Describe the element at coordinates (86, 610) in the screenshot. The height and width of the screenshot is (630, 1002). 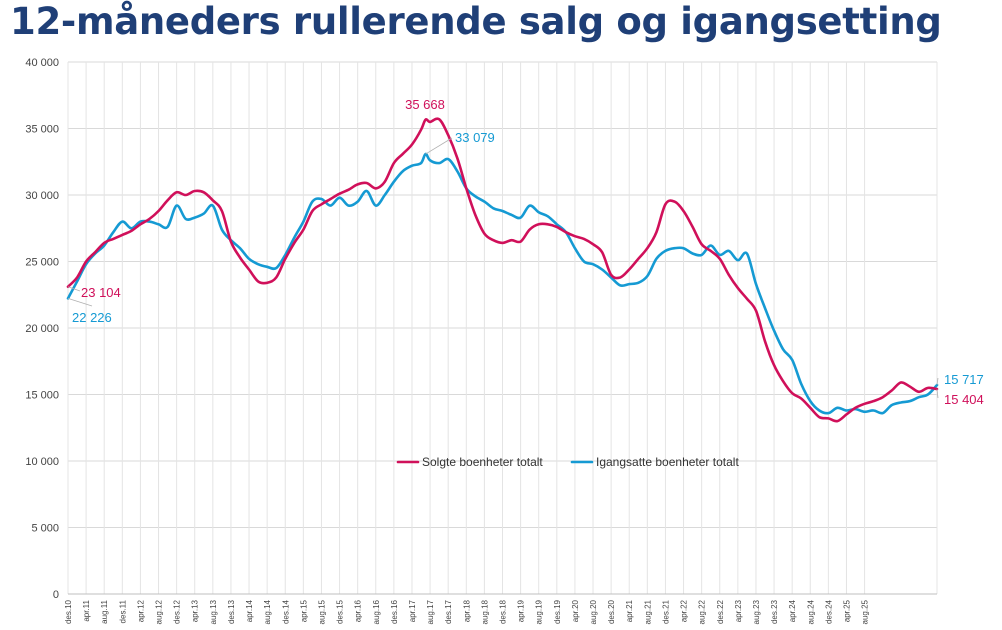
I see `x-tick-label: apr.11` at that location.